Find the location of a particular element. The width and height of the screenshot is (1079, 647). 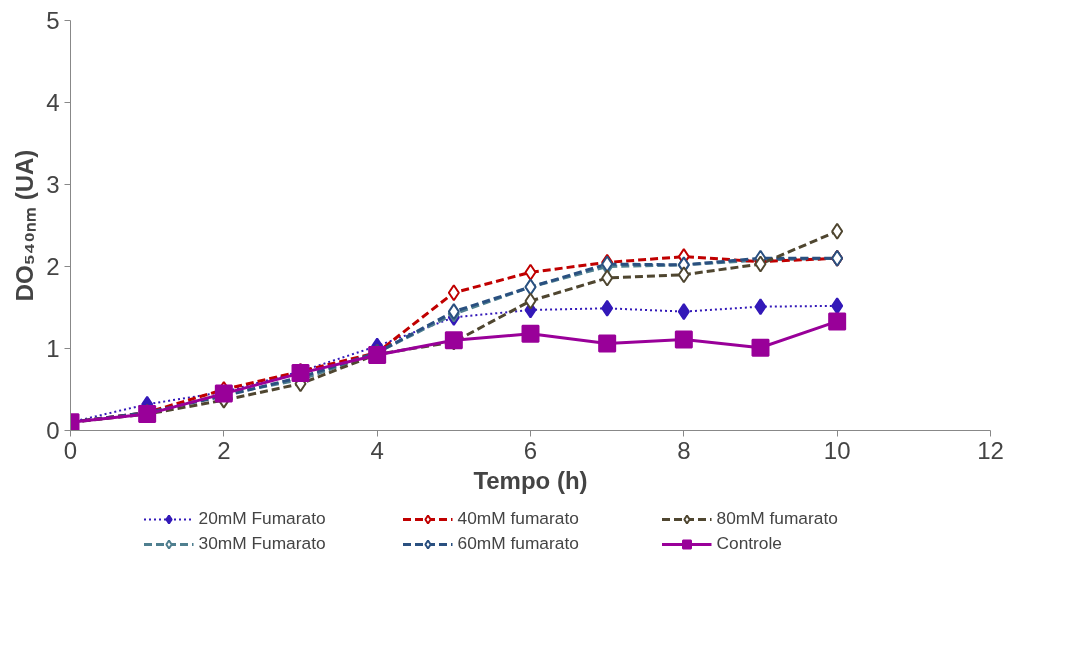

legend-label: 30mM Fumarato is located at coordinates (262, 543).